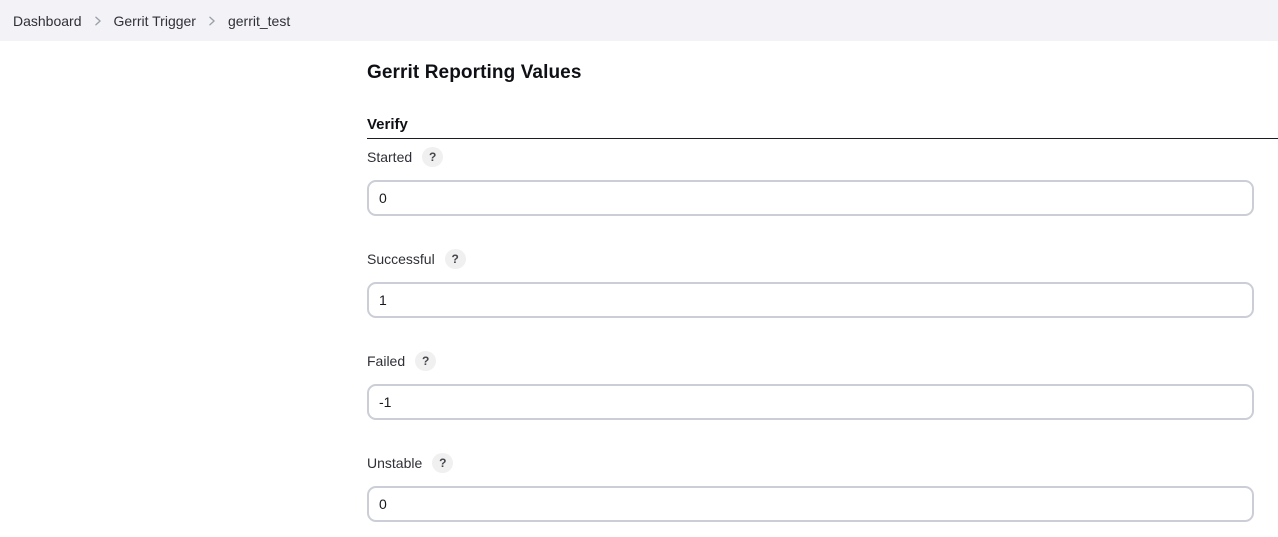 The image size is (1278, 537). Describe the element at coordinates (401, 259) in the screenshot. I see `field-label-successful: Successful` at that location.